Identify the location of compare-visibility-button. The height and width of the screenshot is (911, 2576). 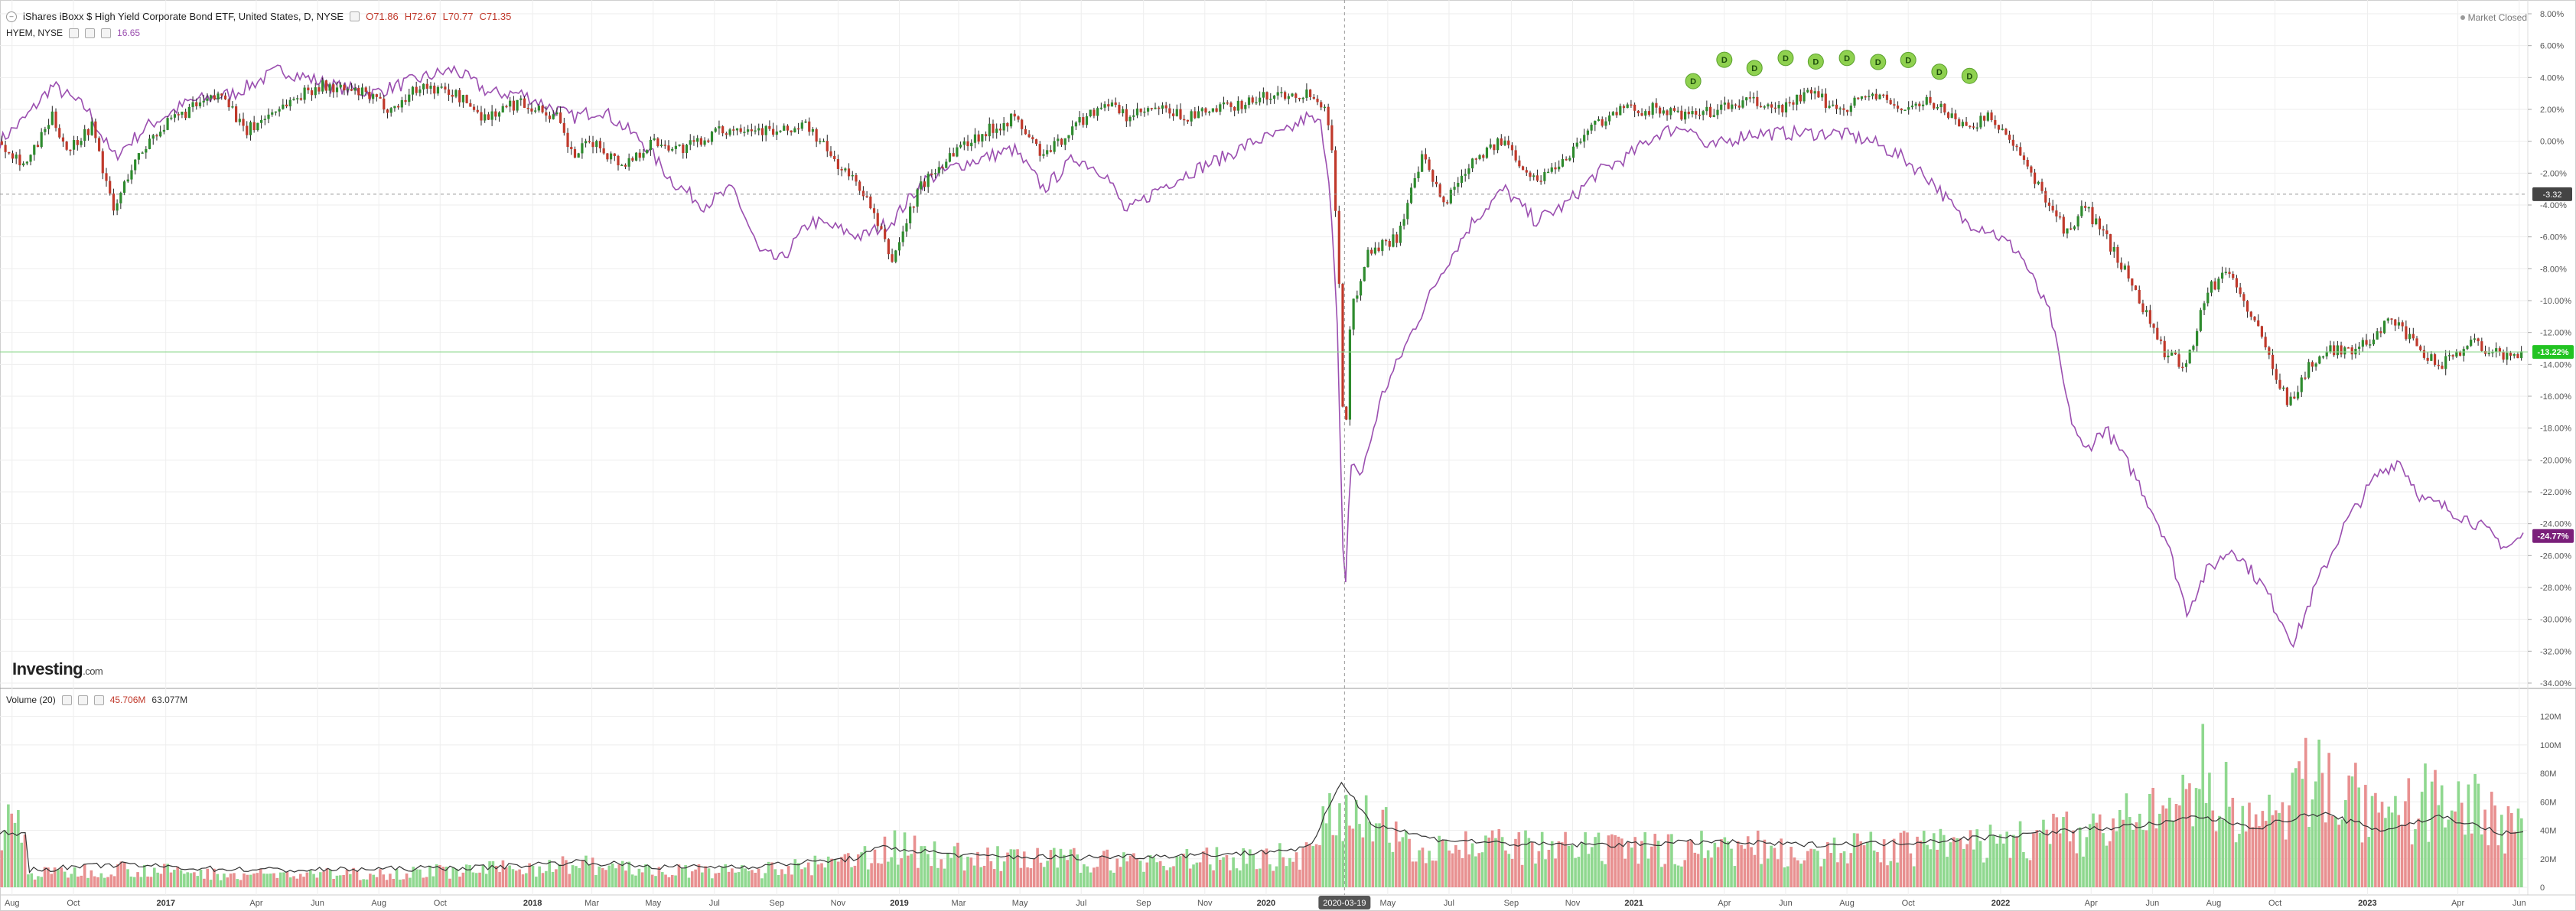
(75, 33).